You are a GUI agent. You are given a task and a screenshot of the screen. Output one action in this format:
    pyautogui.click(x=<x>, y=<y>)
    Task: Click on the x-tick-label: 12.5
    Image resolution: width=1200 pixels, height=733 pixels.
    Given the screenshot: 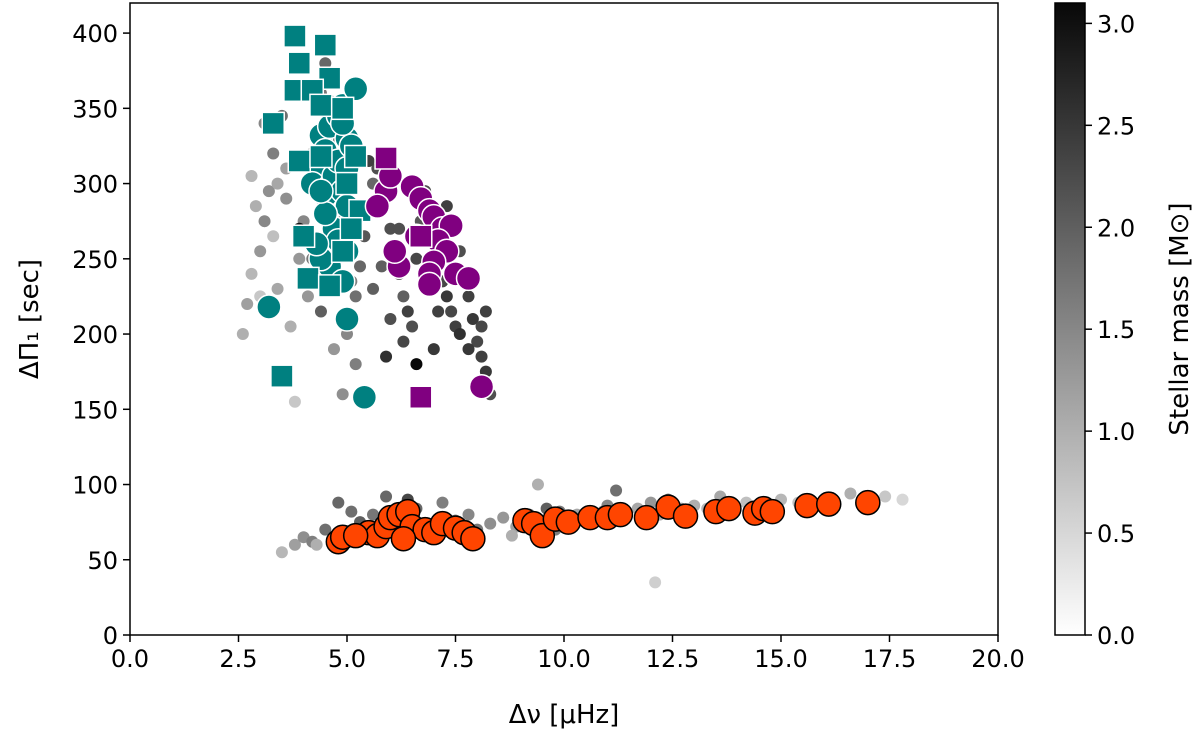 What is the action you would take?
    pyautogui.click(x=672, y=659)
    